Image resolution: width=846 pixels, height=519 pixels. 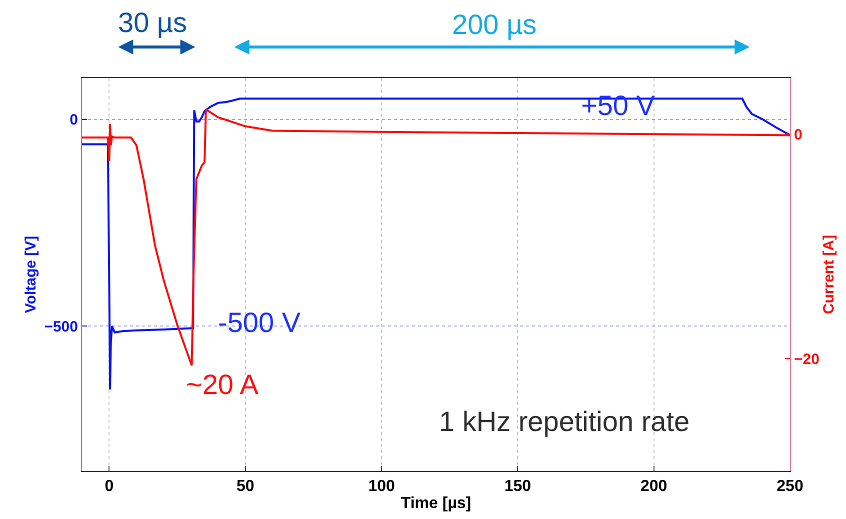 What do you see at coordinates (494, 24) in the screenshot?
I see `text: 200 µs` at bounding box center [494, 24].